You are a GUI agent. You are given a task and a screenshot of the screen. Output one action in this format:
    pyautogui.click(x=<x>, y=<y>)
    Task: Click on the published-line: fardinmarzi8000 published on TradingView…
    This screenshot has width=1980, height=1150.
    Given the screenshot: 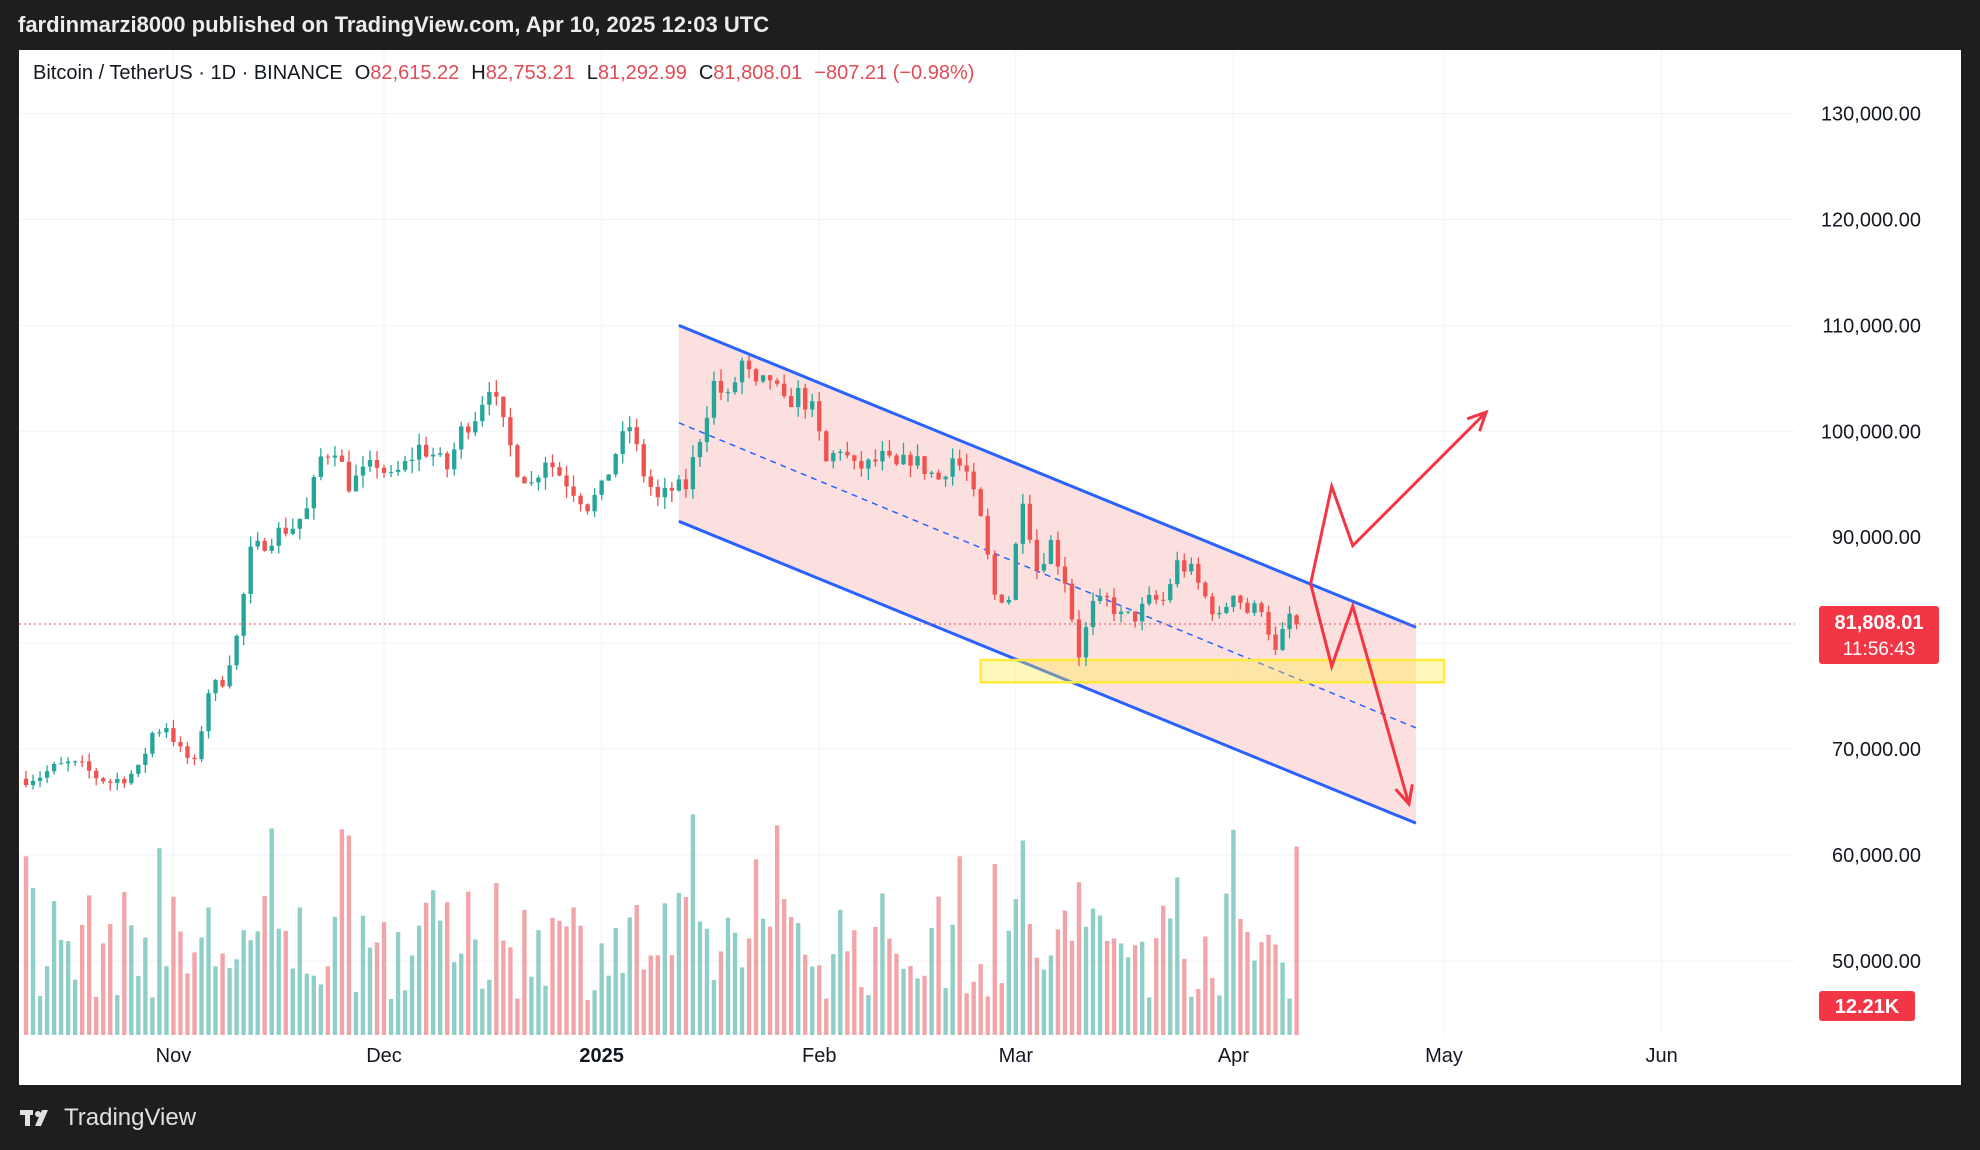 What is the action you would take?
    pyautogui.click(x=394, y=24)
    